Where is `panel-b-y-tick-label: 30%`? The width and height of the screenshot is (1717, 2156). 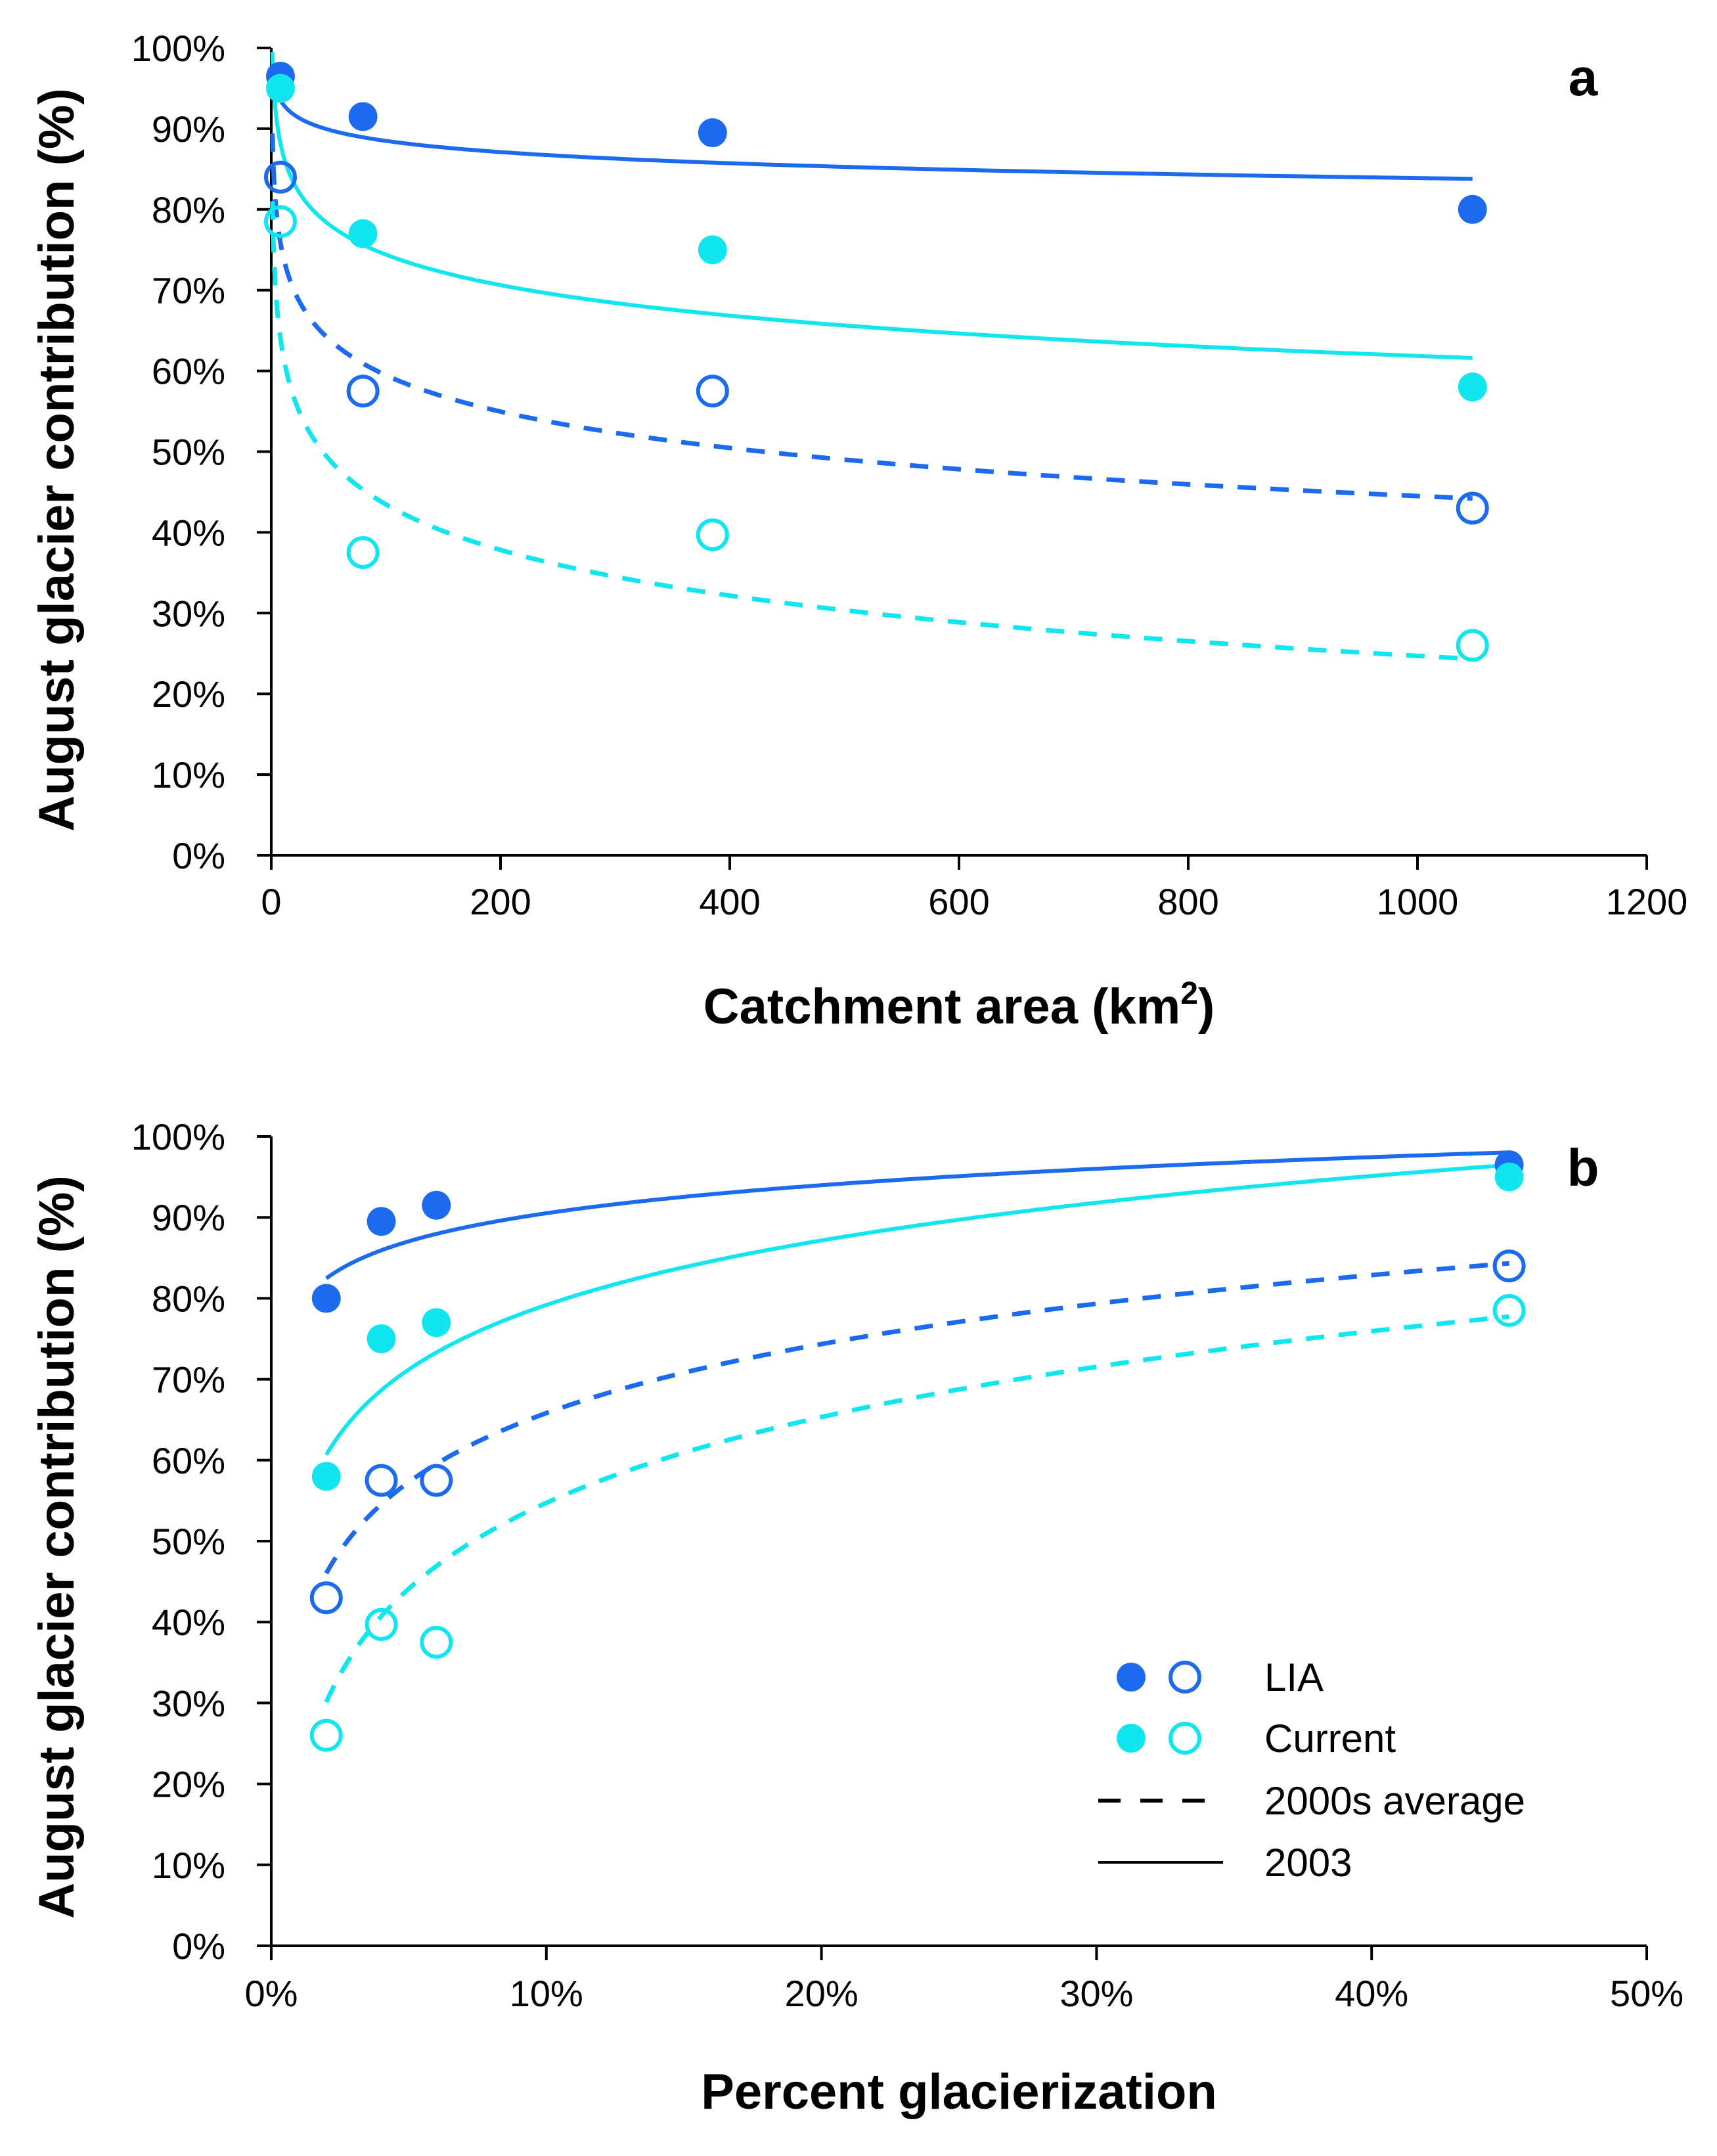 panel-b-y-tick-label: 30% is located at coordinates (188, 1703).